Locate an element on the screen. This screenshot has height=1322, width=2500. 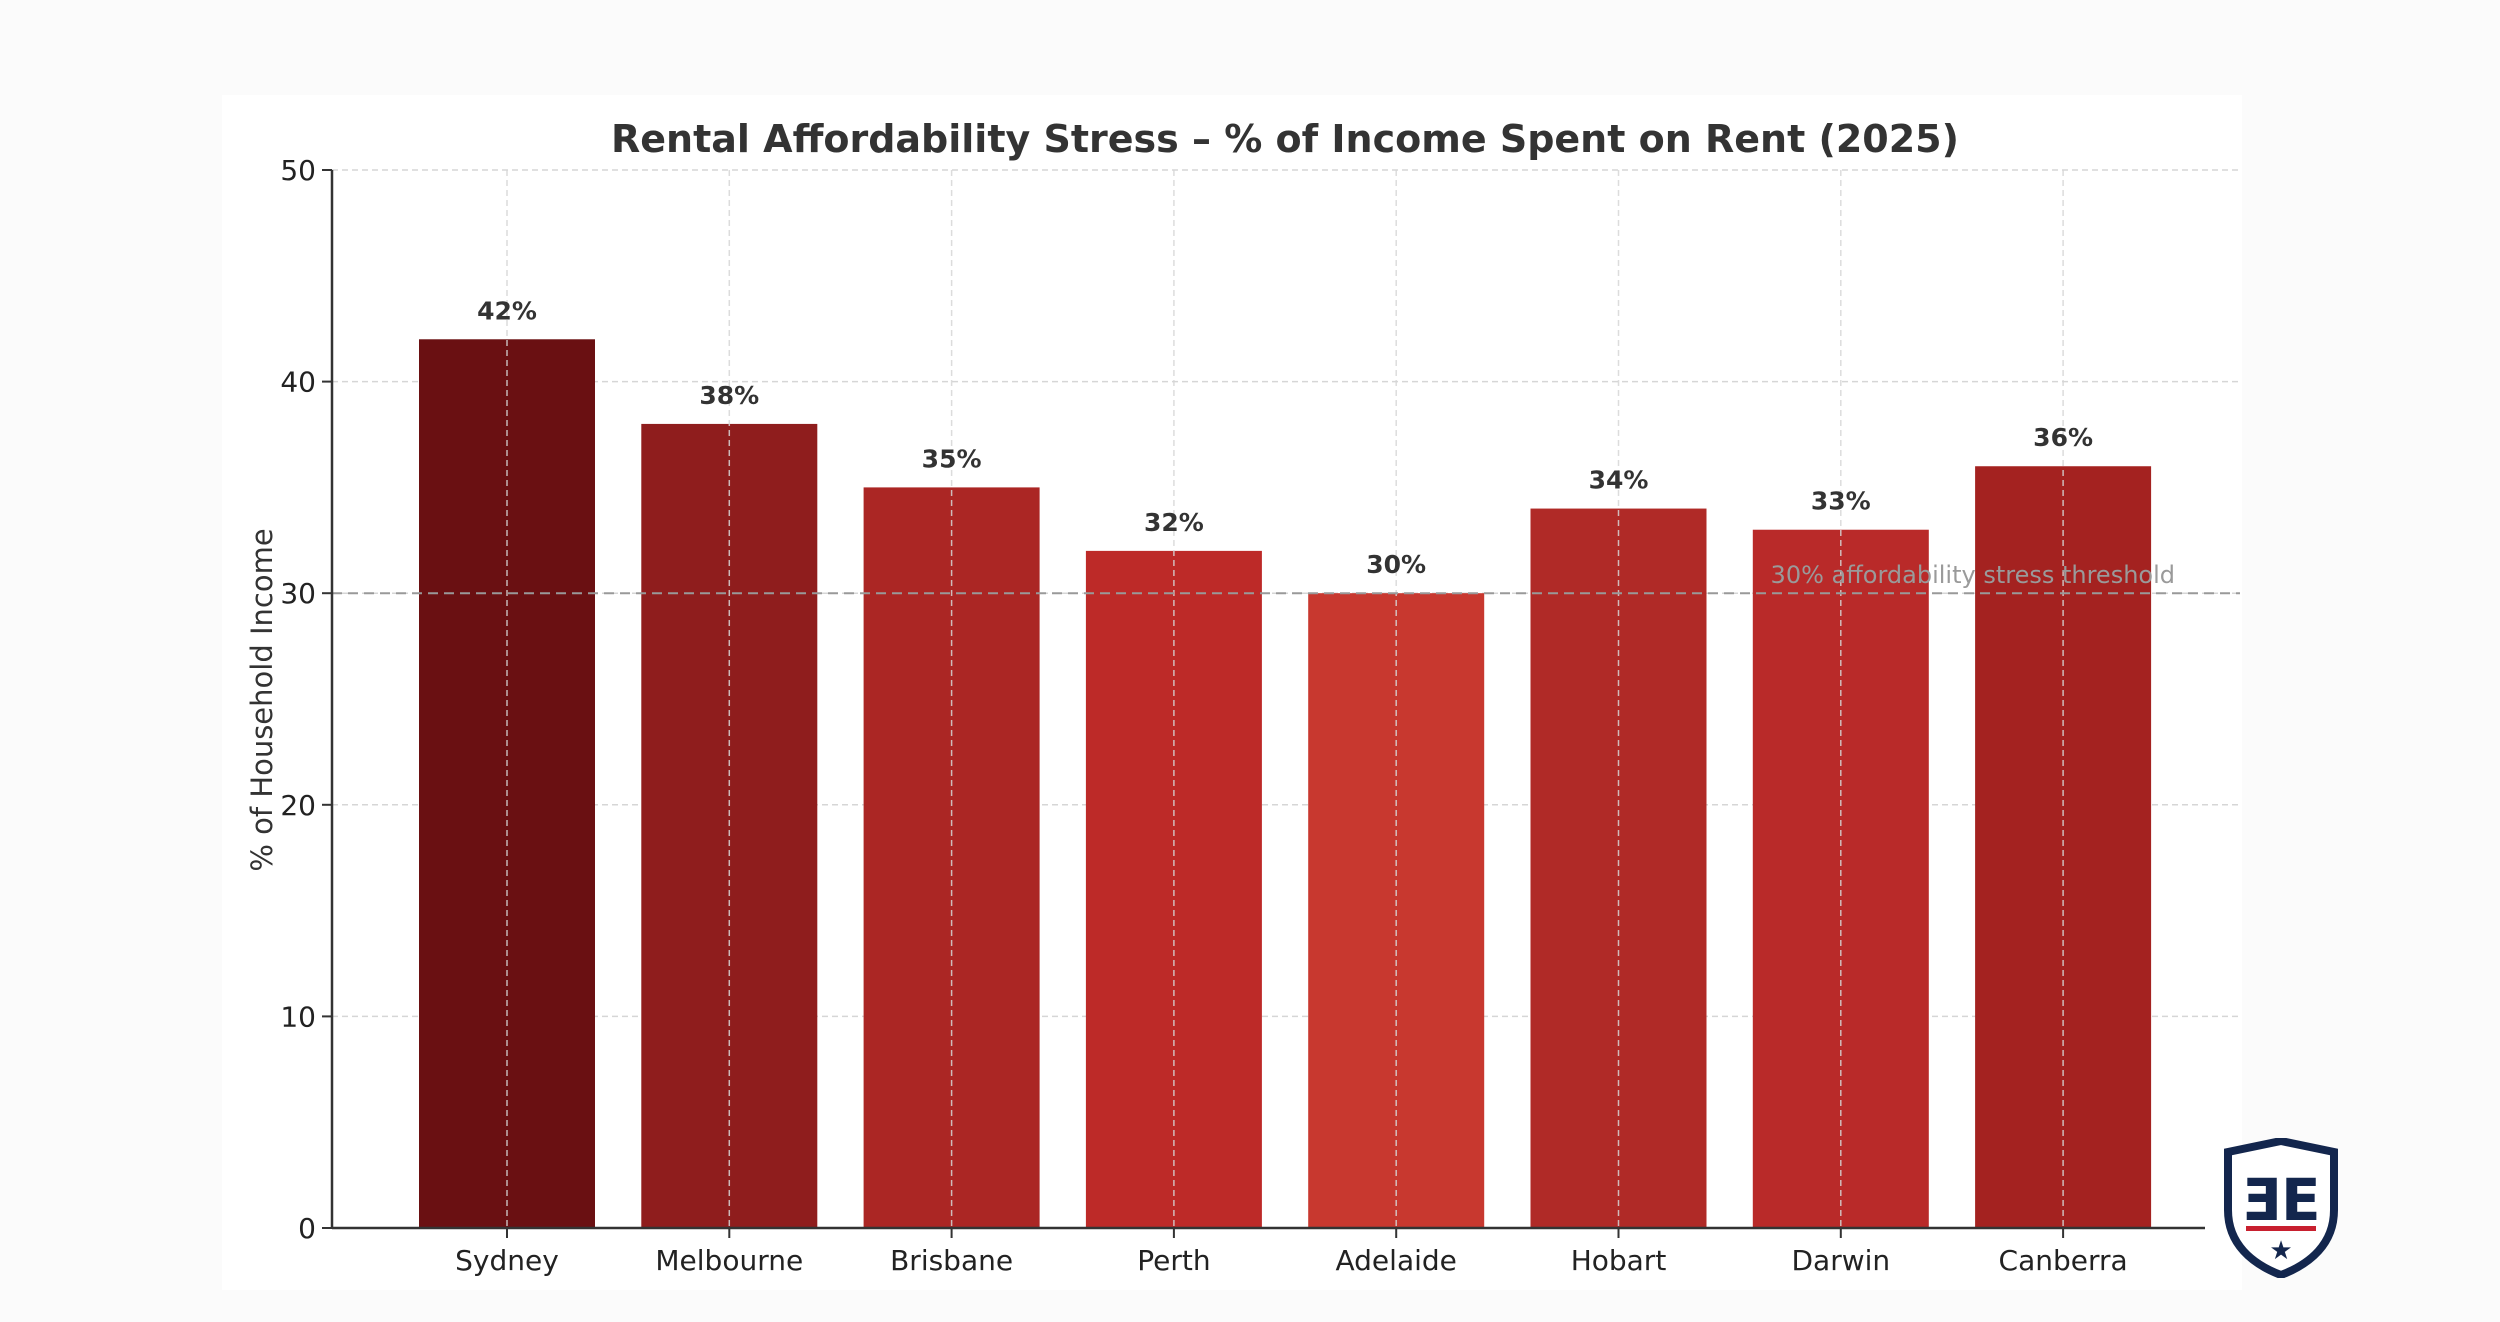
y-tick-label: 20 is located at coordinates (298, 805).